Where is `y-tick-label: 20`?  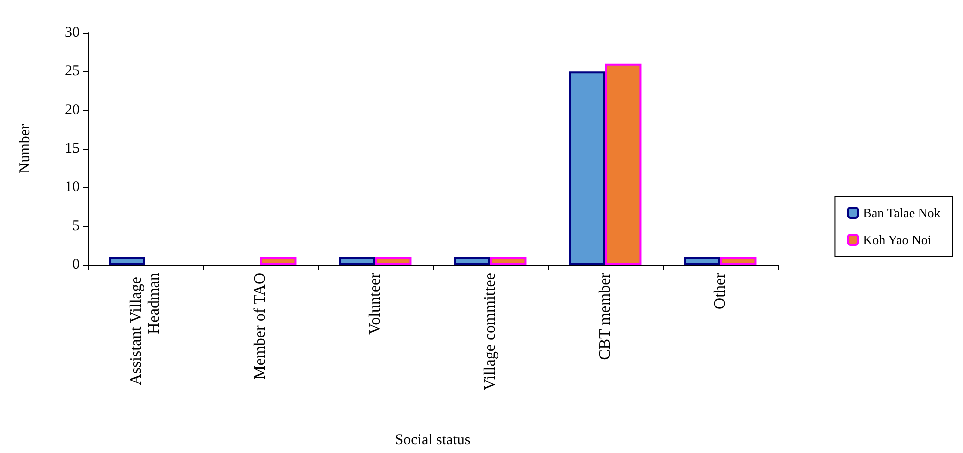 y-tick-label: 20 is located at coordinates (72, 110).